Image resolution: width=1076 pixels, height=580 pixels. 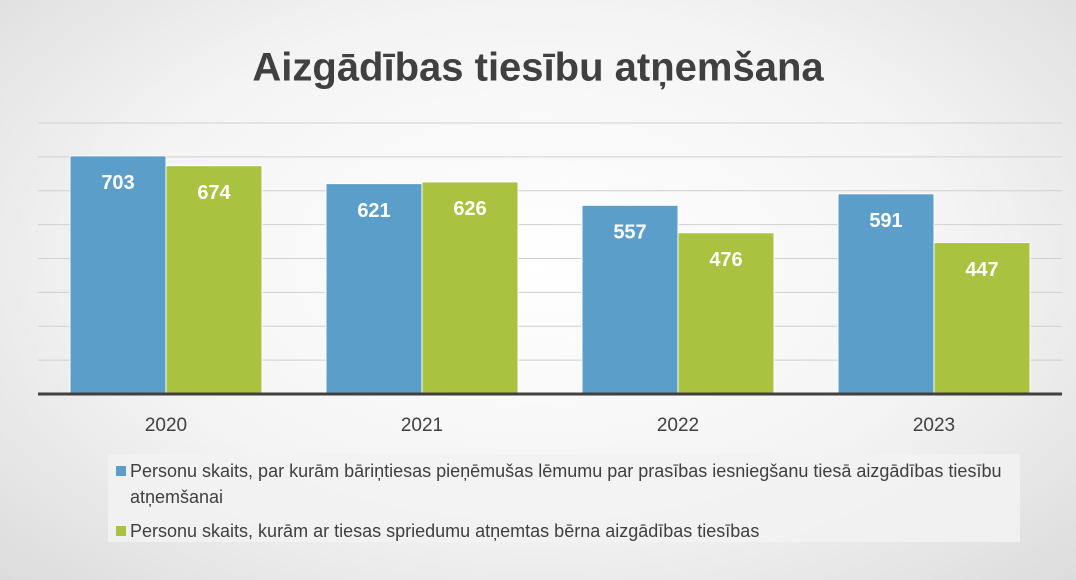 I want to click on data-label: 557, so click(x=629, y=233).